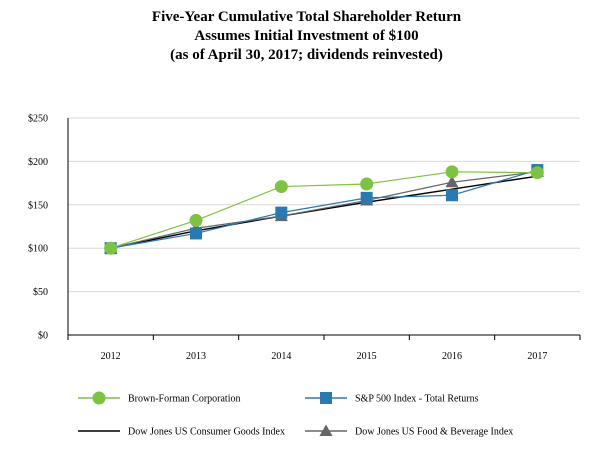 This screenshot has width=613, height=466. I want to click on x-tick-label: 2017, so click(537, 356).